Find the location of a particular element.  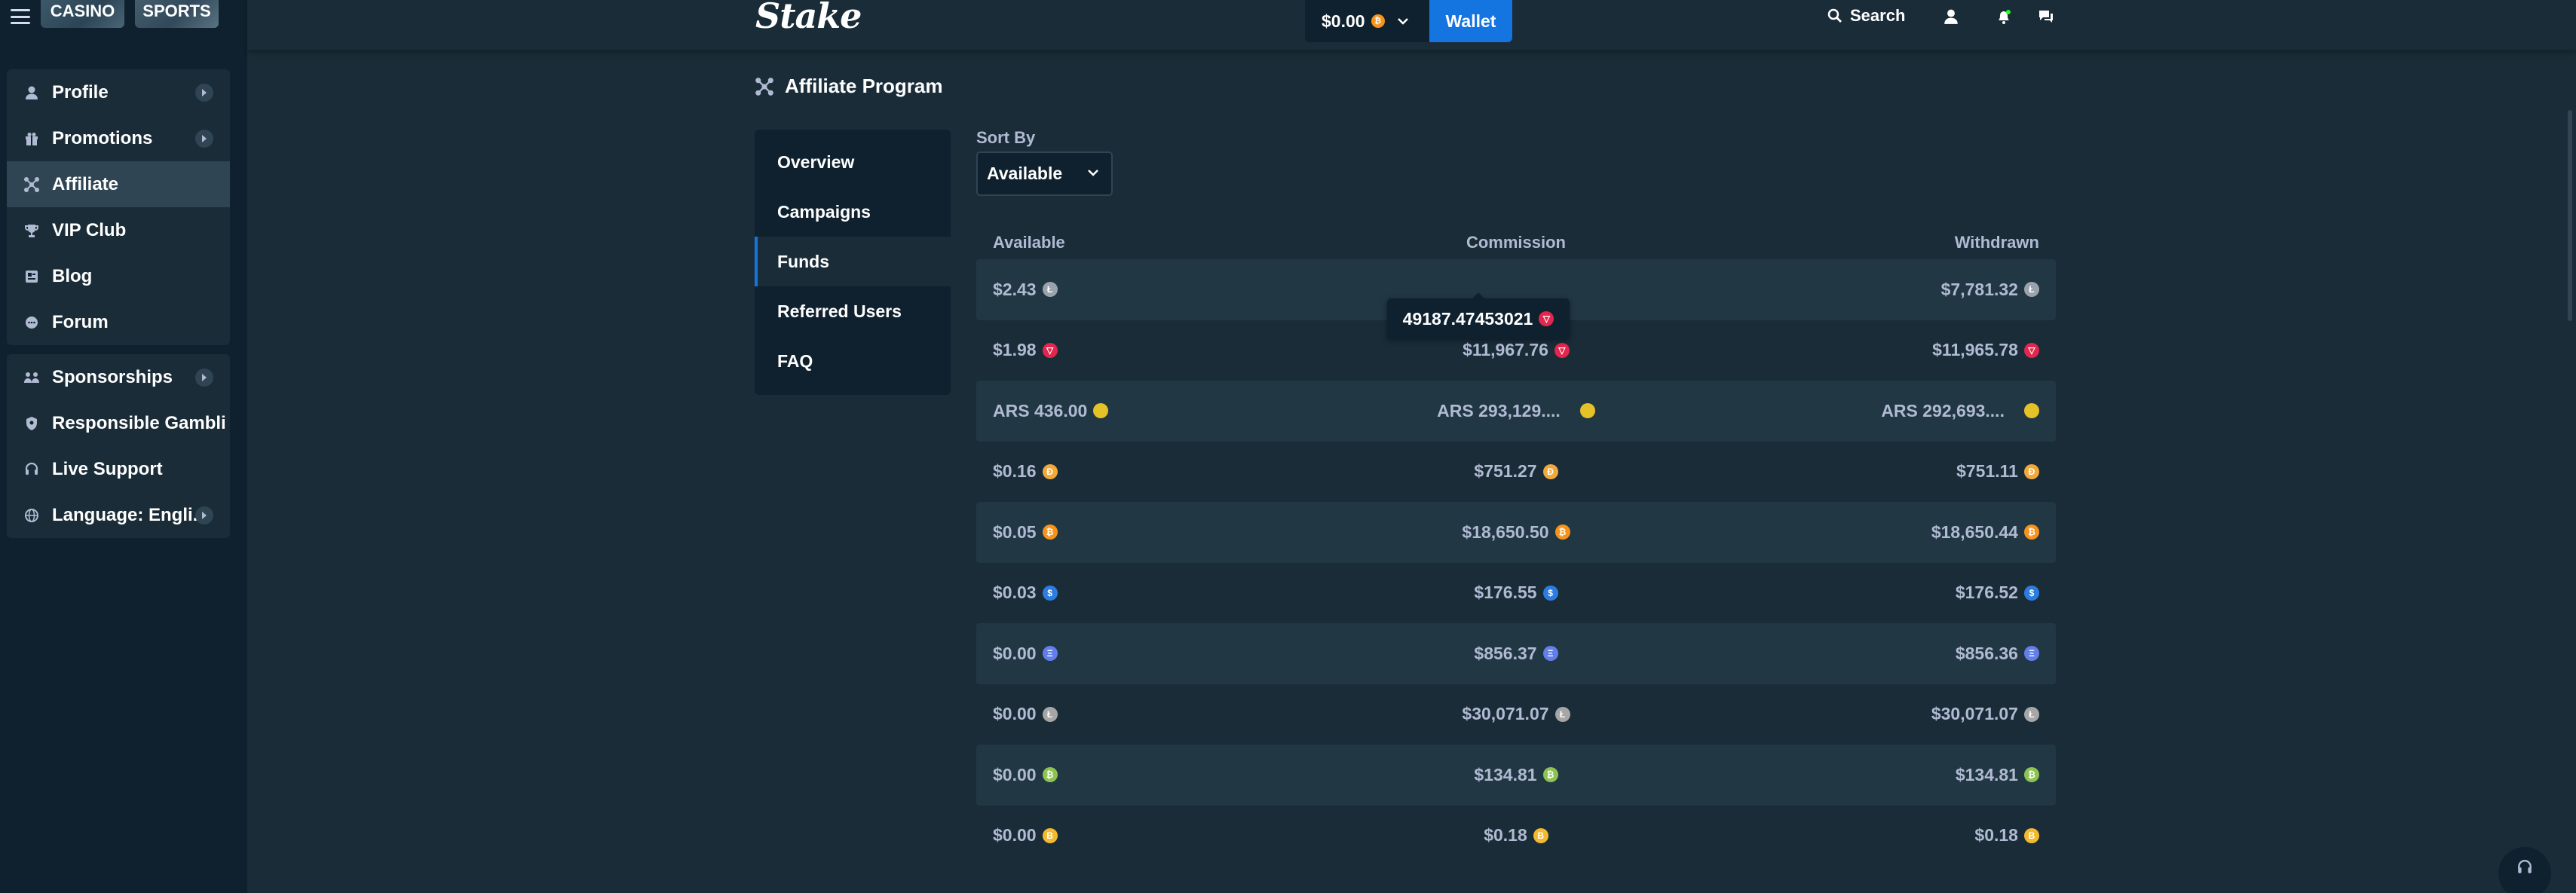

chat-icon is located at coordinates (2046, 16).